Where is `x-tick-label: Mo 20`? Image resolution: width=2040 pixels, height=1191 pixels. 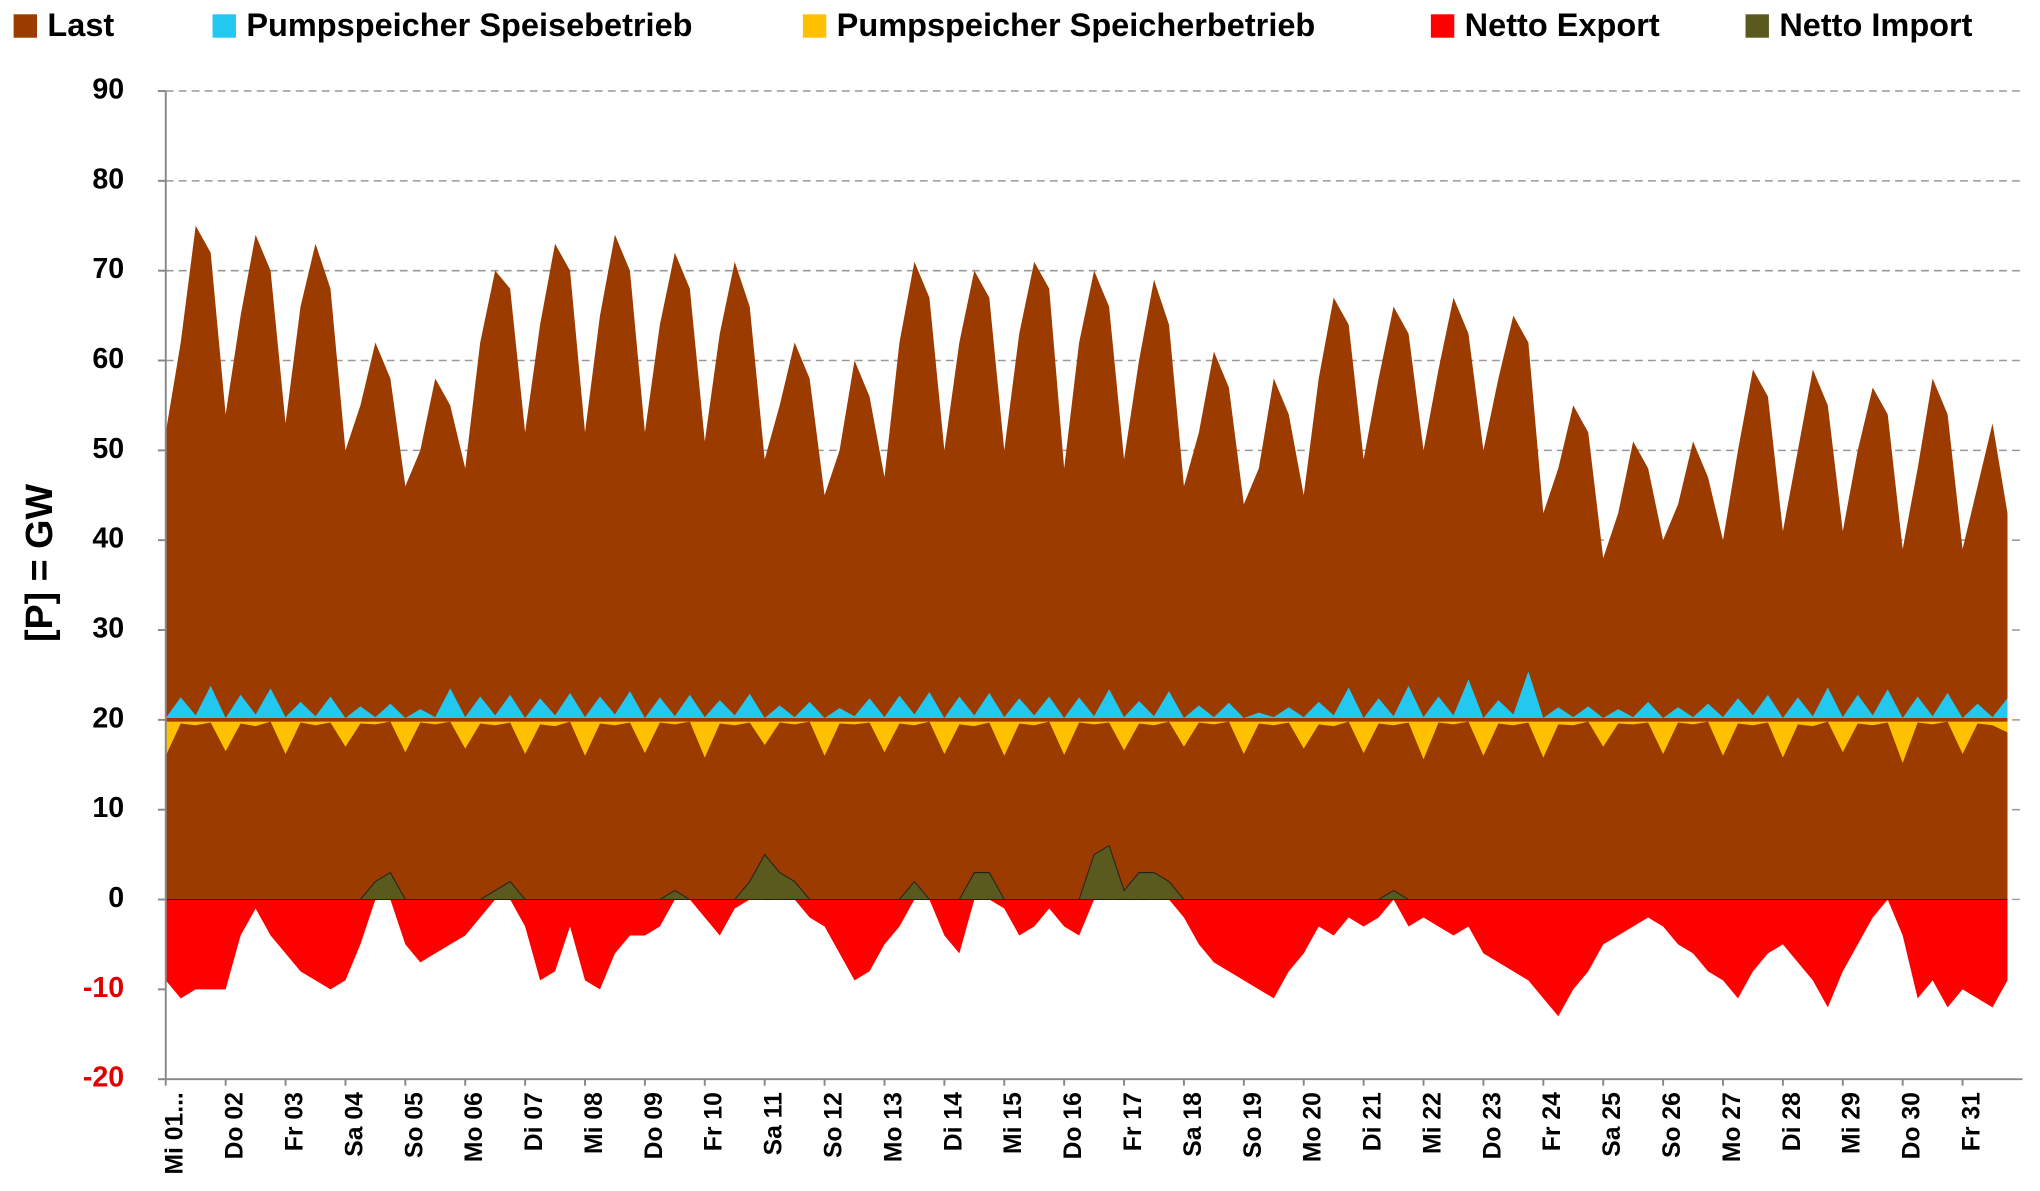 x-tick-label: Mo 20 is located at coordinates (1313, 1127).